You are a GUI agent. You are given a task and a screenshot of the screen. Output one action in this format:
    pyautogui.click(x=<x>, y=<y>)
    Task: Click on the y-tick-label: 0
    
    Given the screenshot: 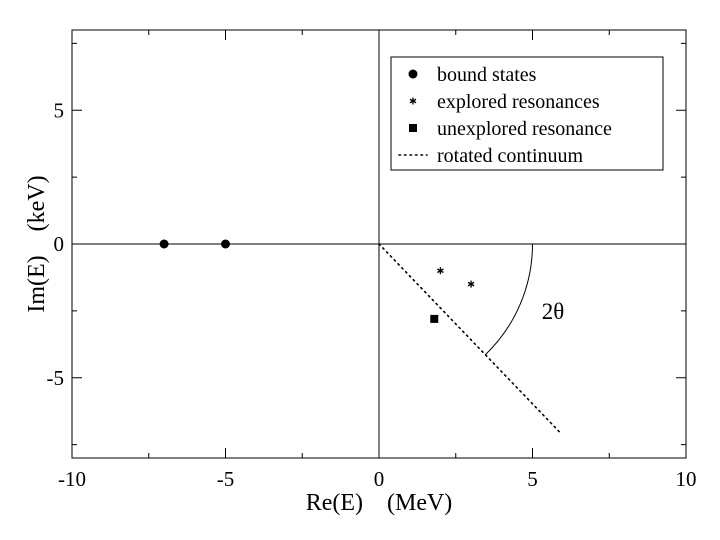 What is the action you would take?
    pyautogui.click(x=59, y=244)
    